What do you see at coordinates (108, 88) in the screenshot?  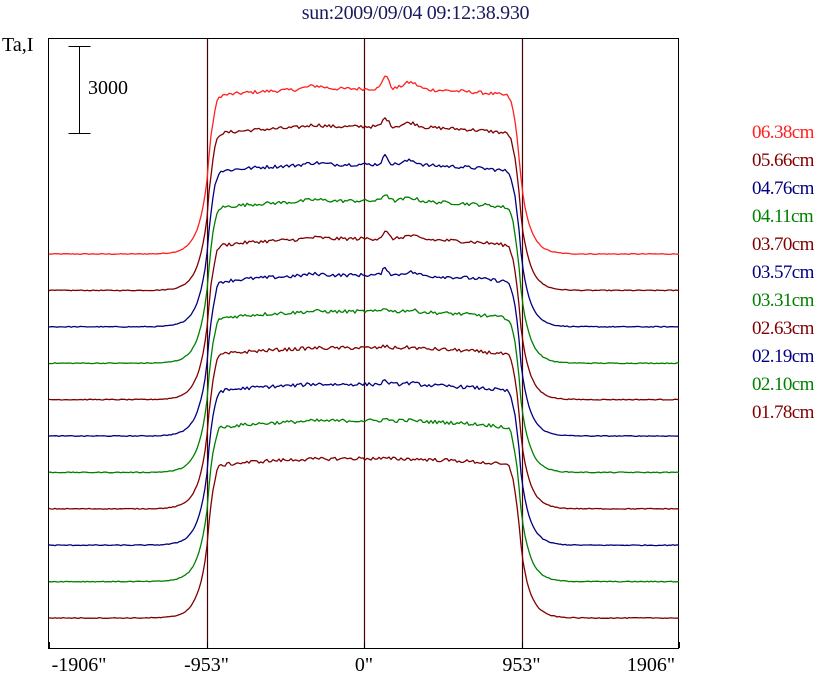 I see `scale-bar-label: 3000` at bounding box center [108, 88].